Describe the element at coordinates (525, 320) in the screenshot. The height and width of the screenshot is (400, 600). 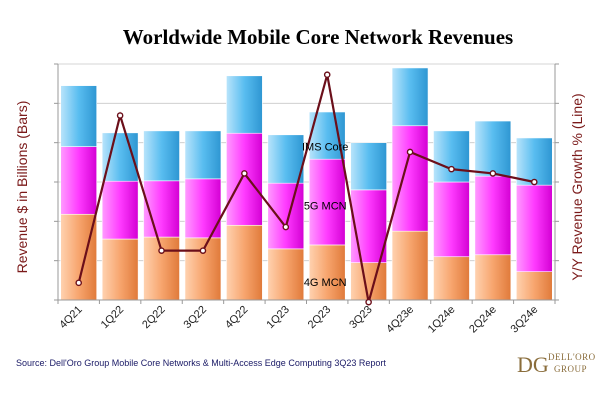
I see `x-tick-label: 3Q24e` at that location.